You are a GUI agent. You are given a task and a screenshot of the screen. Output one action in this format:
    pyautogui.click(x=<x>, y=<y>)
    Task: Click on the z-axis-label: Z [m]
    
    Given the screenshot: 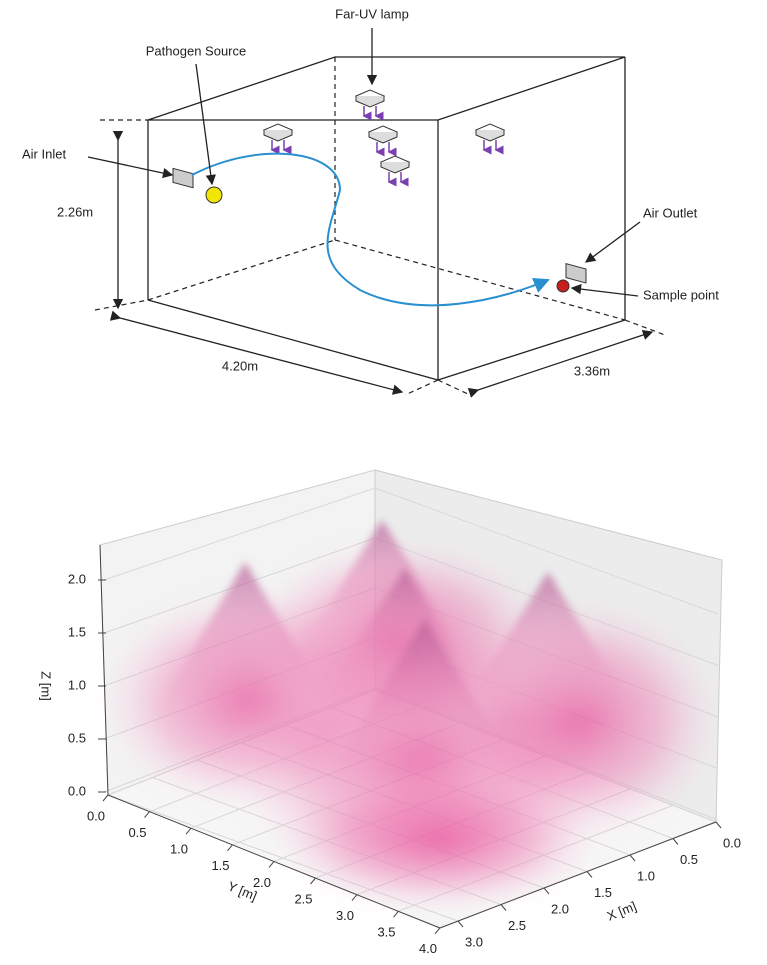 What is the action you would take?
    pyautogui.click(x=46, y=686)
    